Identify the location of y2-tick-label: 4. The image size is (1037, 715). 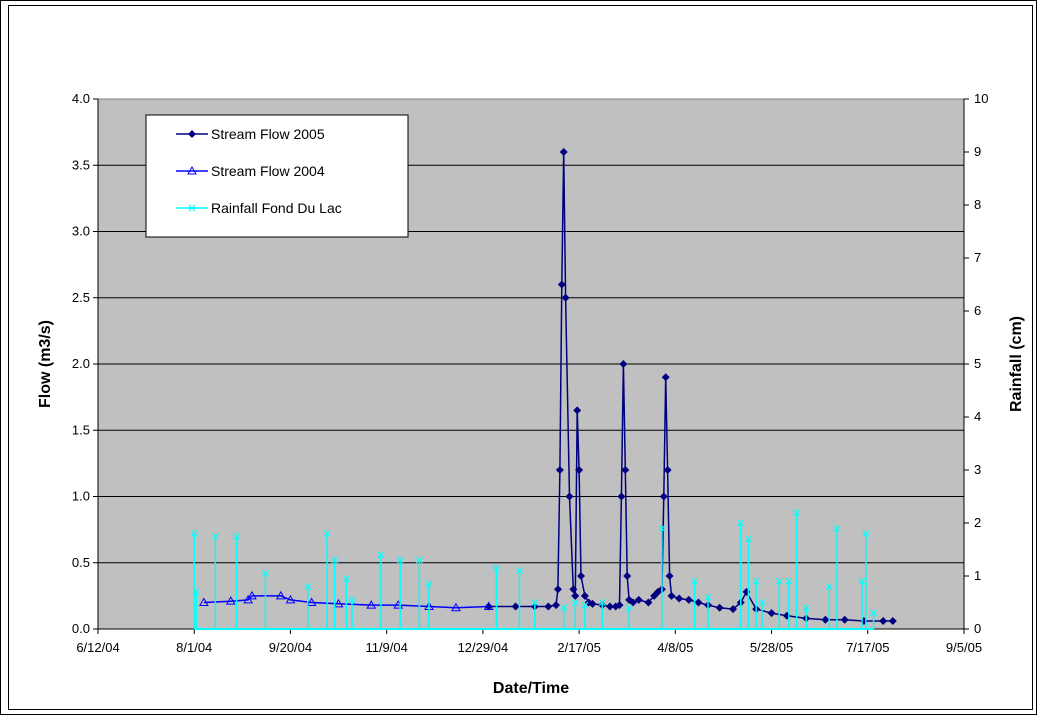
(977, 416).